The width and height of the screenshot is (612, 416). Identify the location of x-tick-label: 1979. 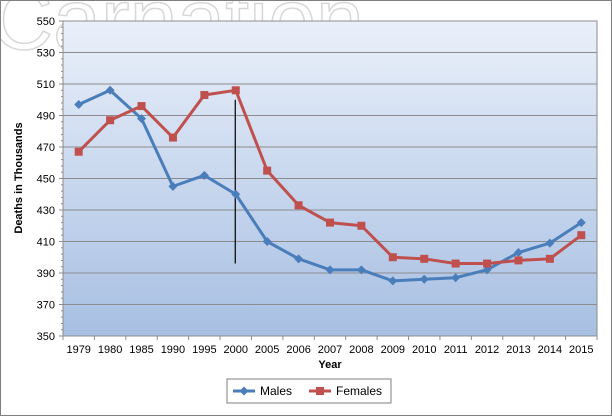
(78, 350).